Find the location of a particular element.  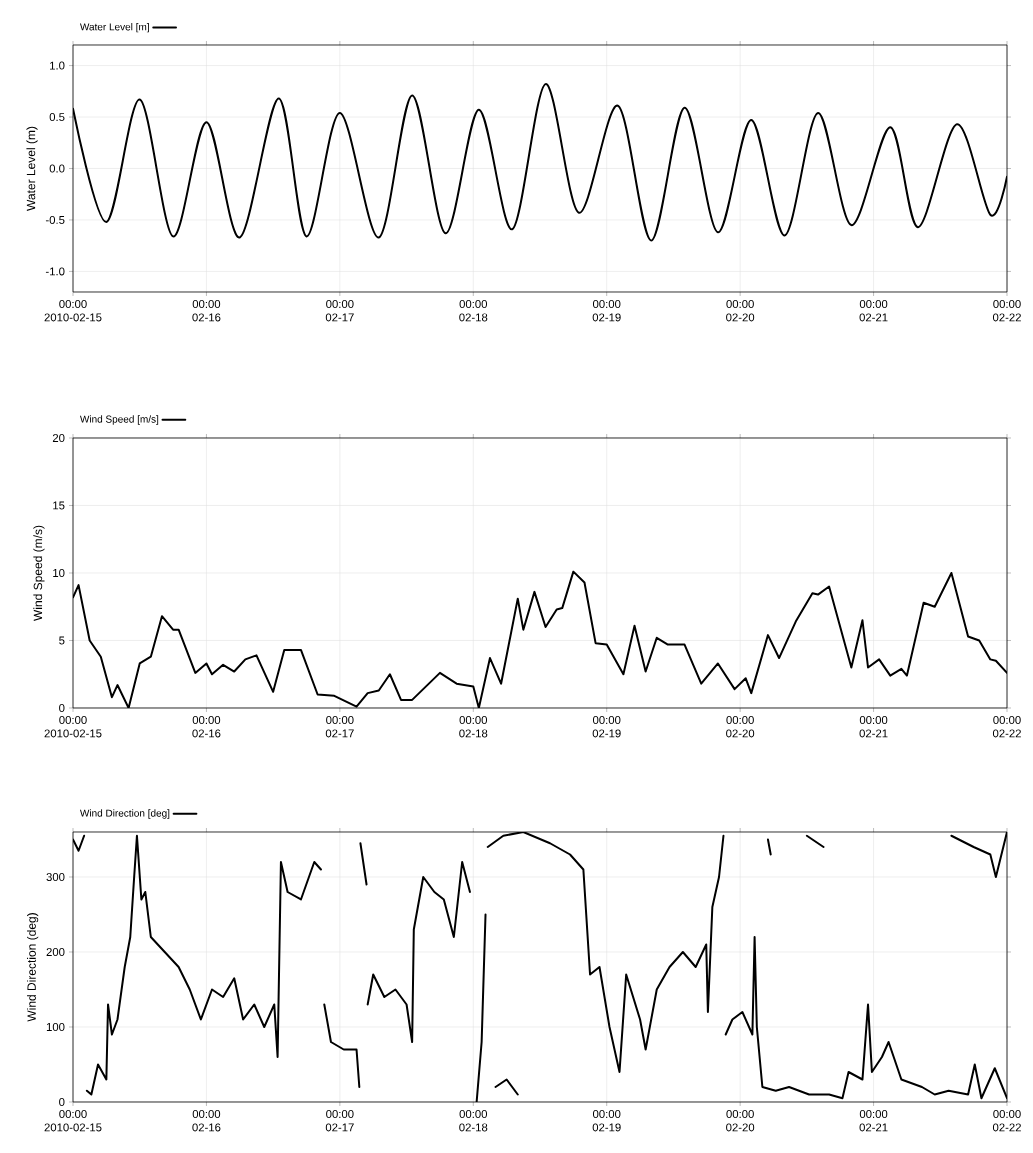

y-tick-label: 0.0 is located at coordinates (57, 168).